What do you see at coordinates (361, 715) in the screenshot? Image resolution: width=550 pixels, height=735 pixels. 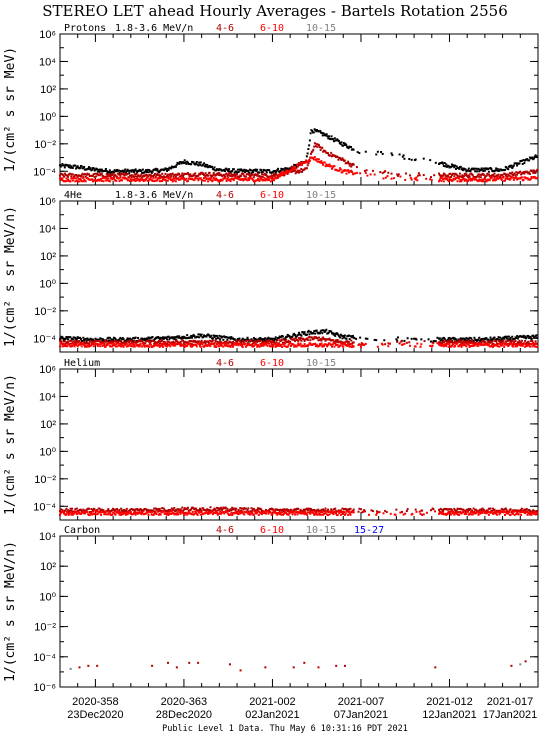 I see `x-tick-label-date: 07Jan2021` at bounding box center [361, 715].